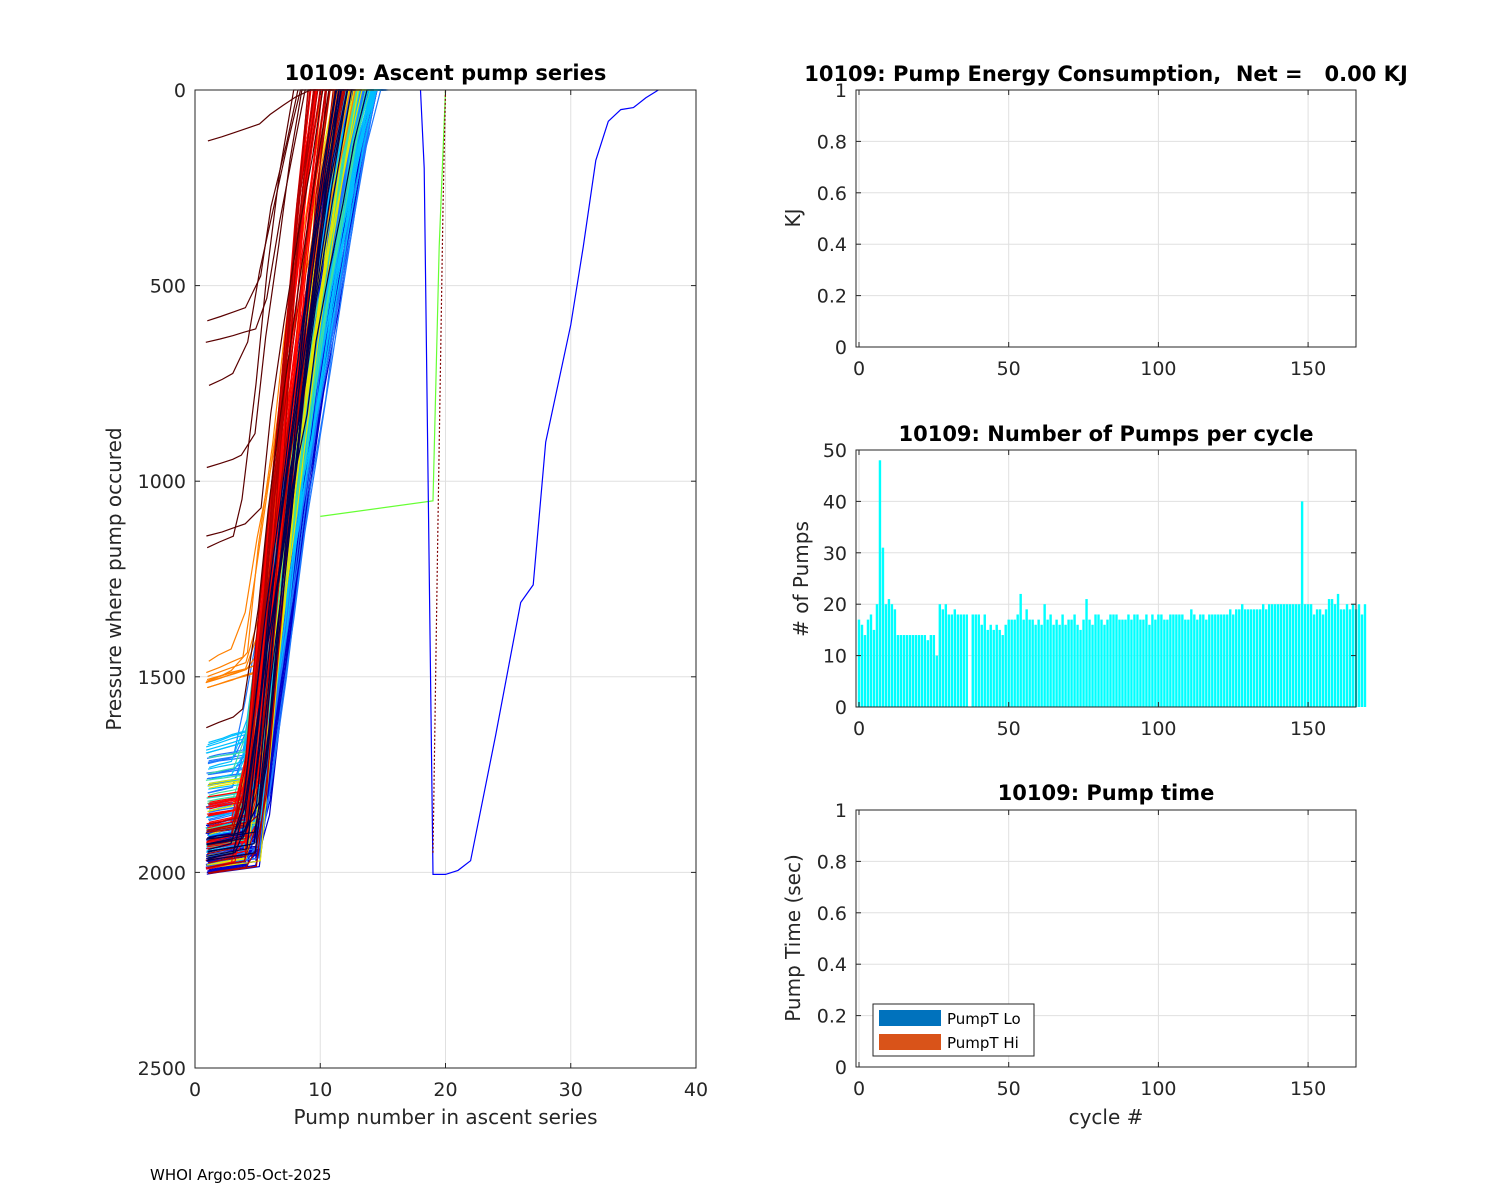  Describe the element at coordinates (859, 1089) in the screenshot. I see `pumptime-xtick-label: 0` at that location.